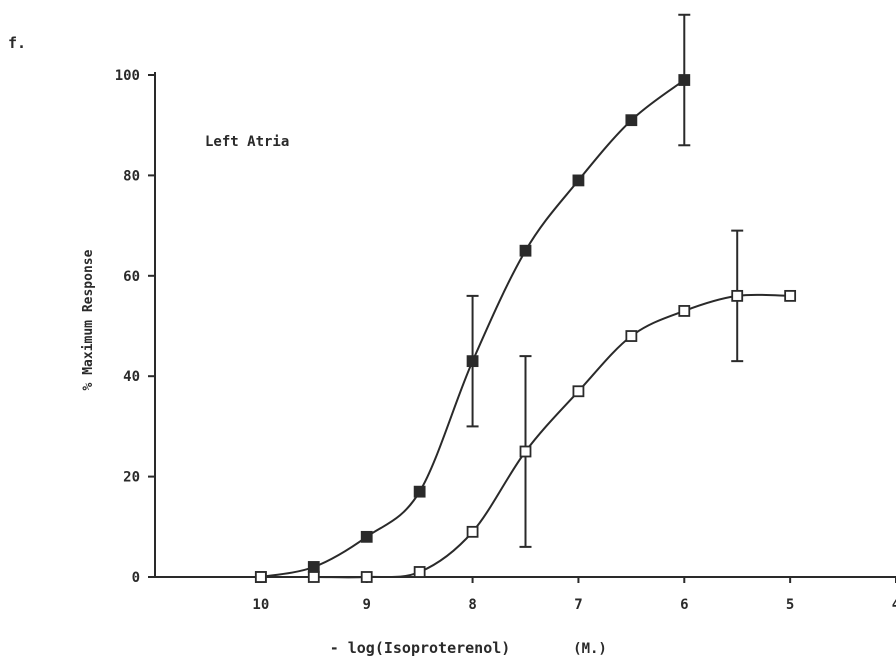 This screenshot has height=666, width=896. I want to click on x-tick-label: 4, so click(894, 605).